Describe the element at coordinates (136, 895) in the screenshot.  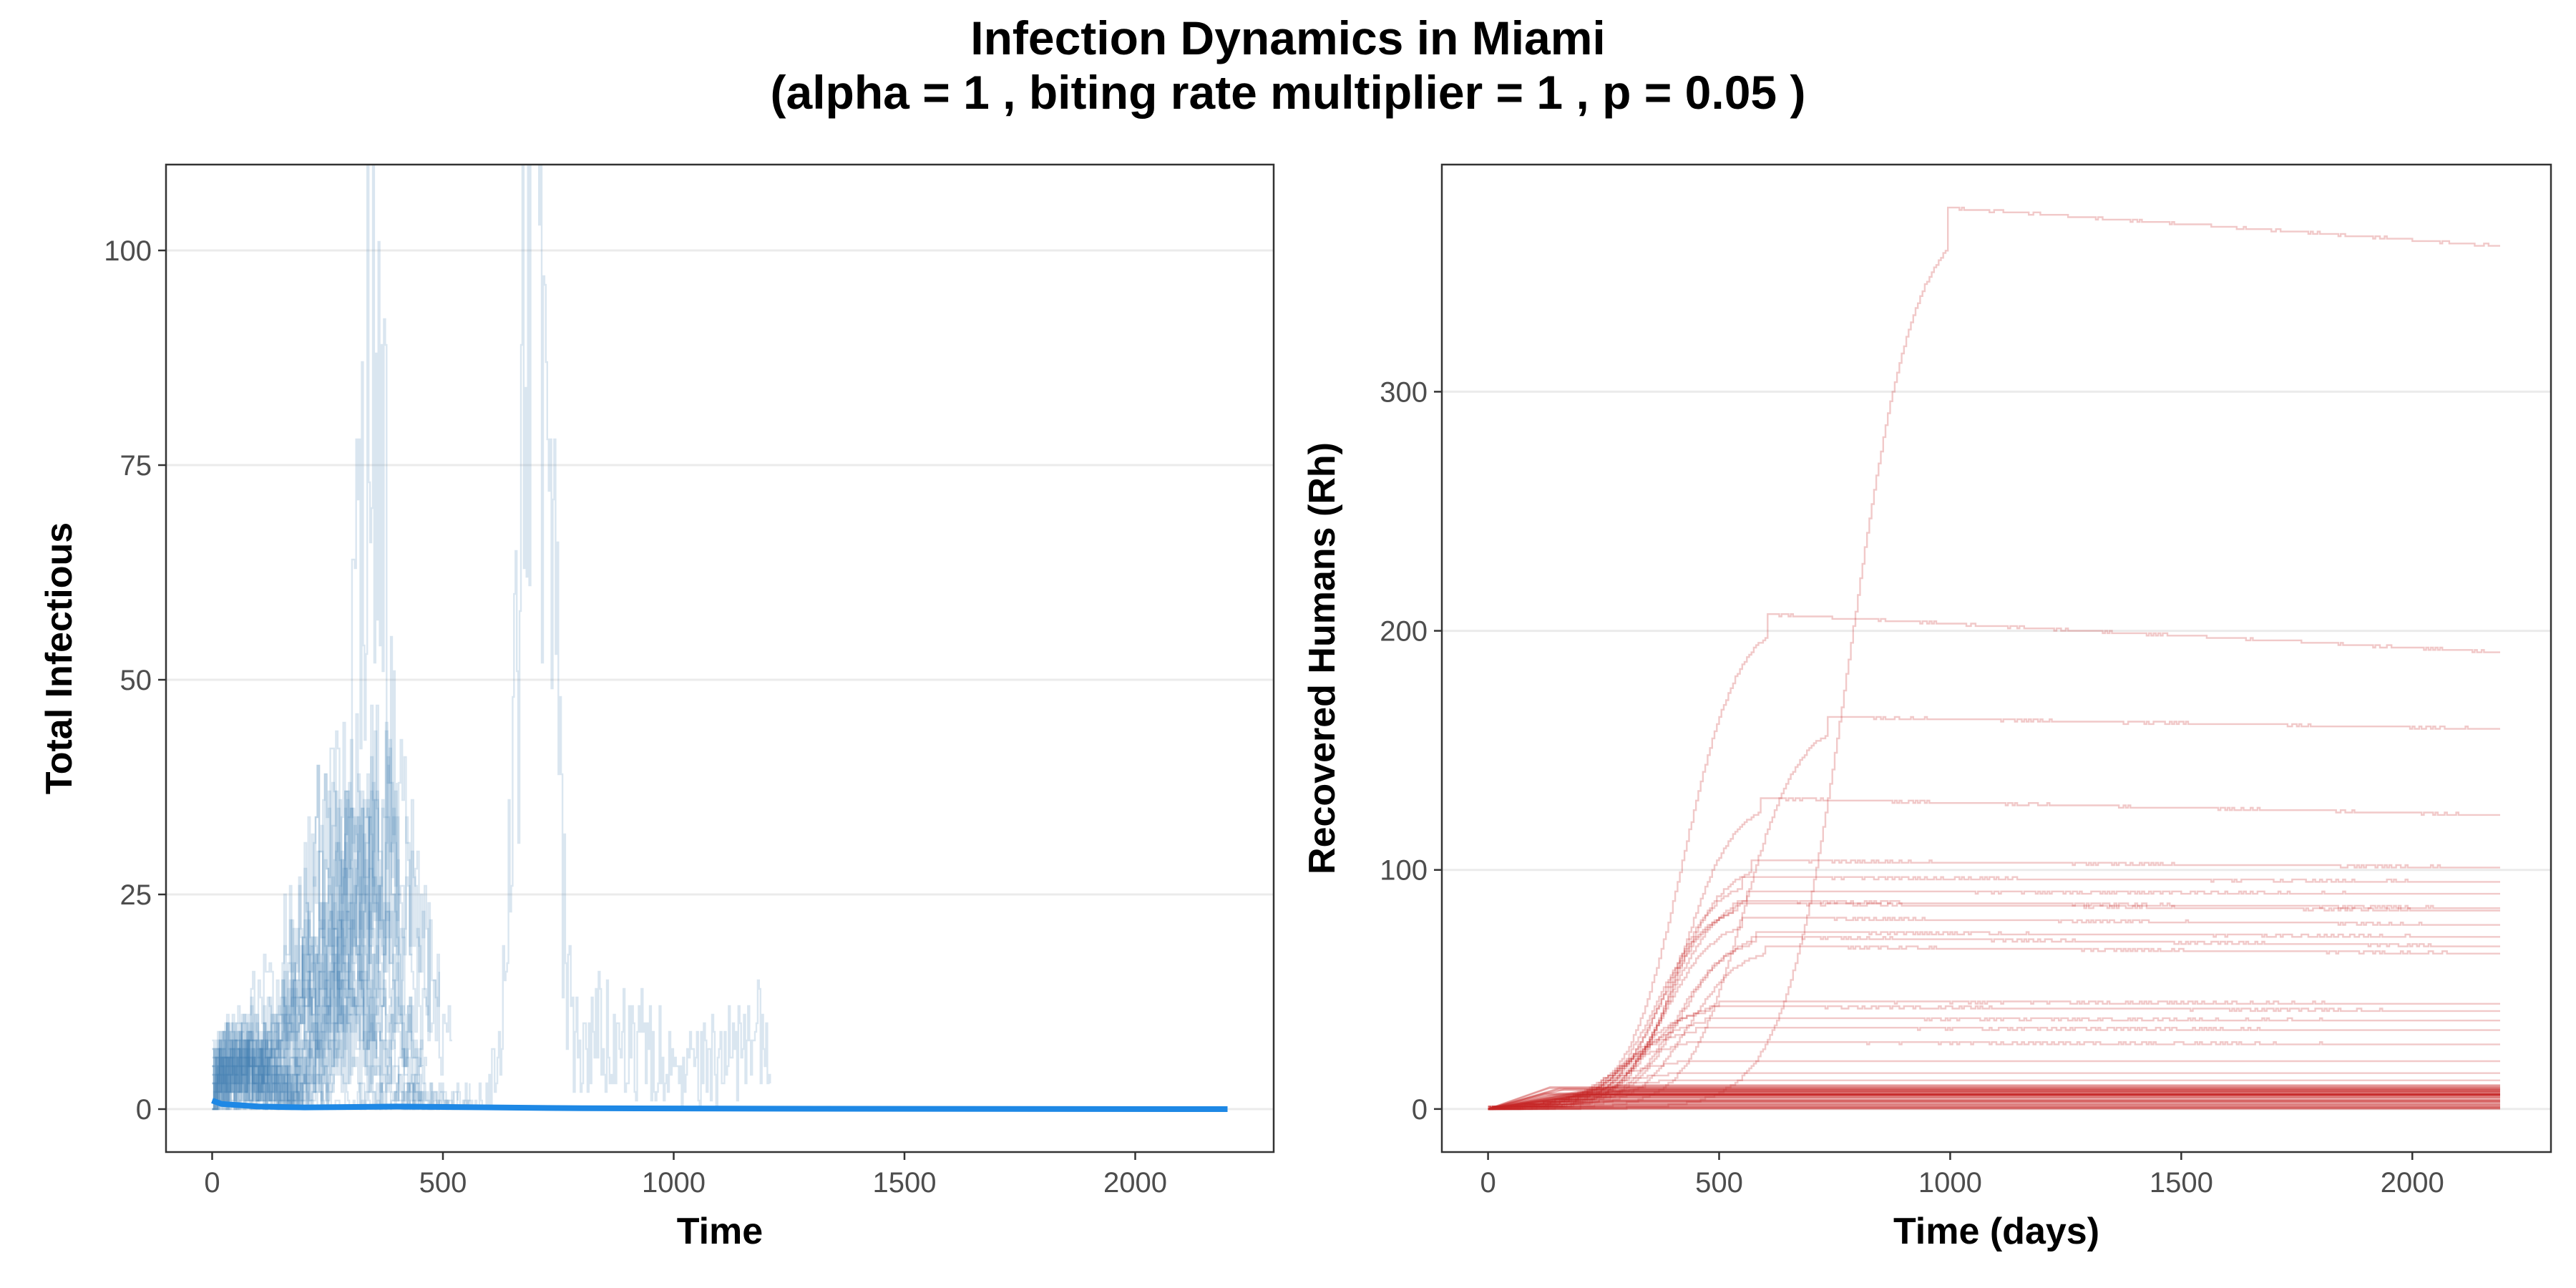
I see `y-tick-label: 25` at that location.